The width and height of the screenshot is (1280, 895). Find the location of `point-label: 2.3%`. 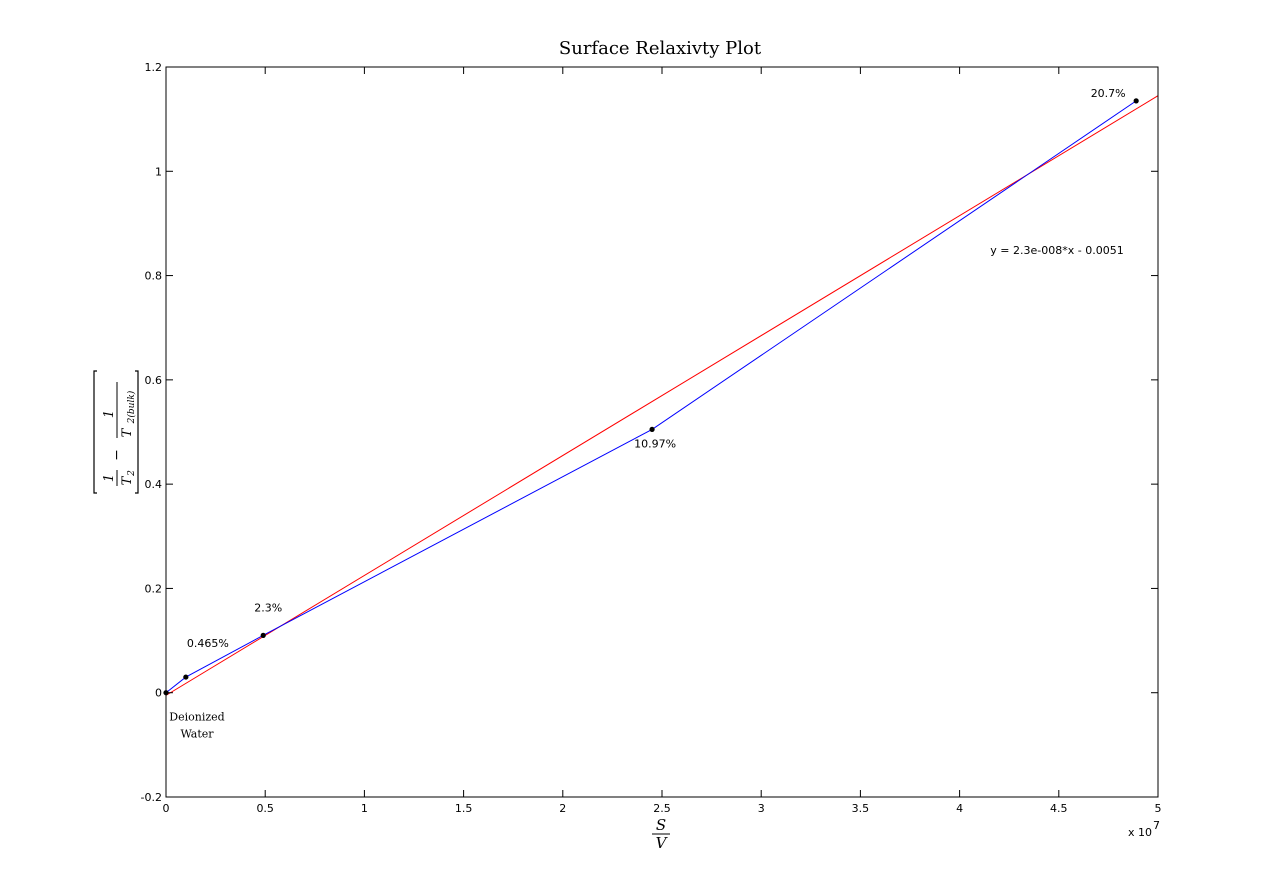

point-label: 2.3% is located at coordinates (268, 607).